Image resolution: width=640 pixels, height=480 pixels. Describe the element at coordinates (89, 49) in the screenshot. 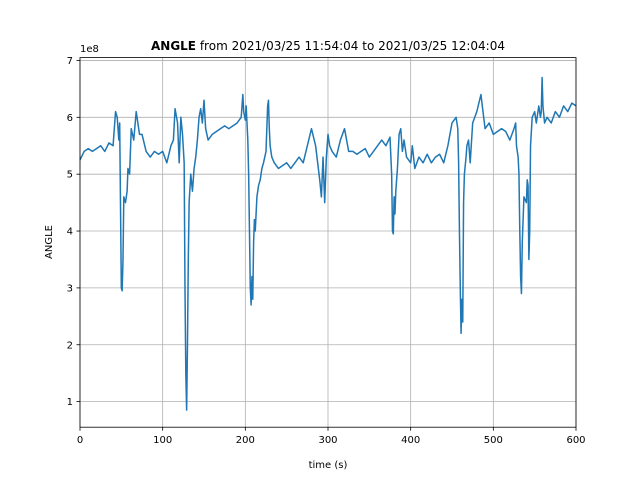

I see `y-offset-text: 1e8` at that location.